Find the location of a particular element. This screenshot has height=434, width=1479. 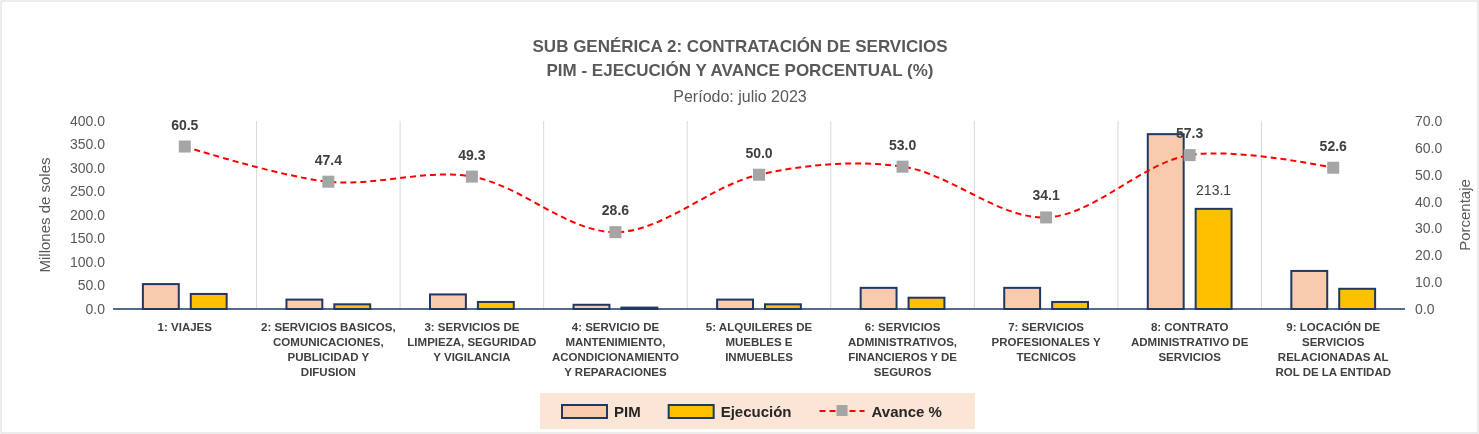

x-tick-label: 9: LOCACIÓN DE SERVICIOS RELACIONADAS AL ROL DE LA ENTIDAD is located at coordinates (1333, 349).